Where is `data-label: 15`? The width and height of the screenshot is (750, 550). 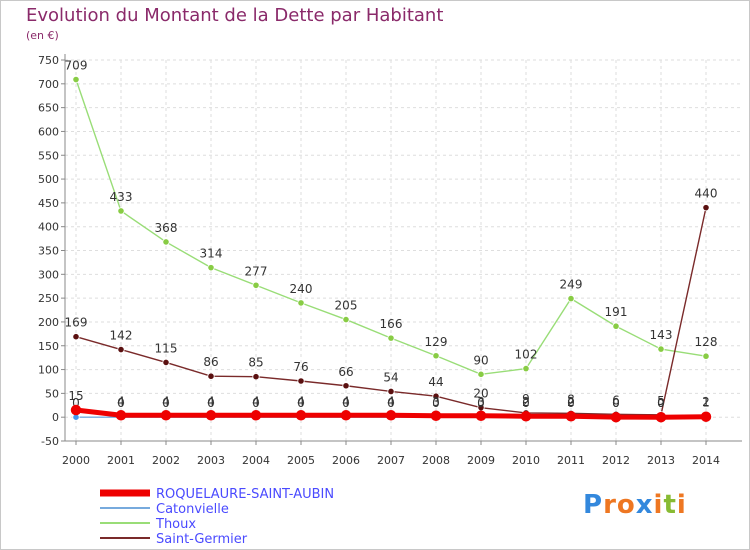 data-label: 15 is located at coordinates (75, 396).